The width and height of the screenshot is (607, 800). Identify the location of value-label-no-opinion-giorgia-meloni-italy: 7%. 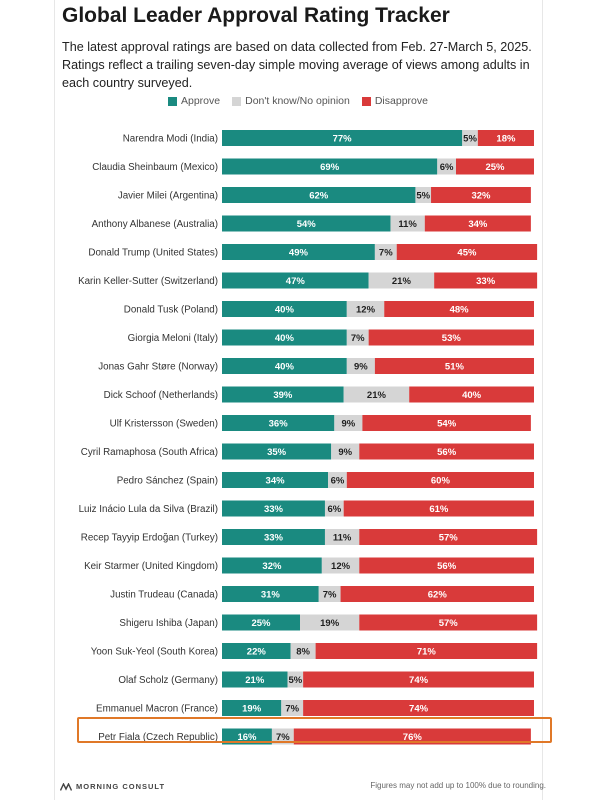
(358, 338).